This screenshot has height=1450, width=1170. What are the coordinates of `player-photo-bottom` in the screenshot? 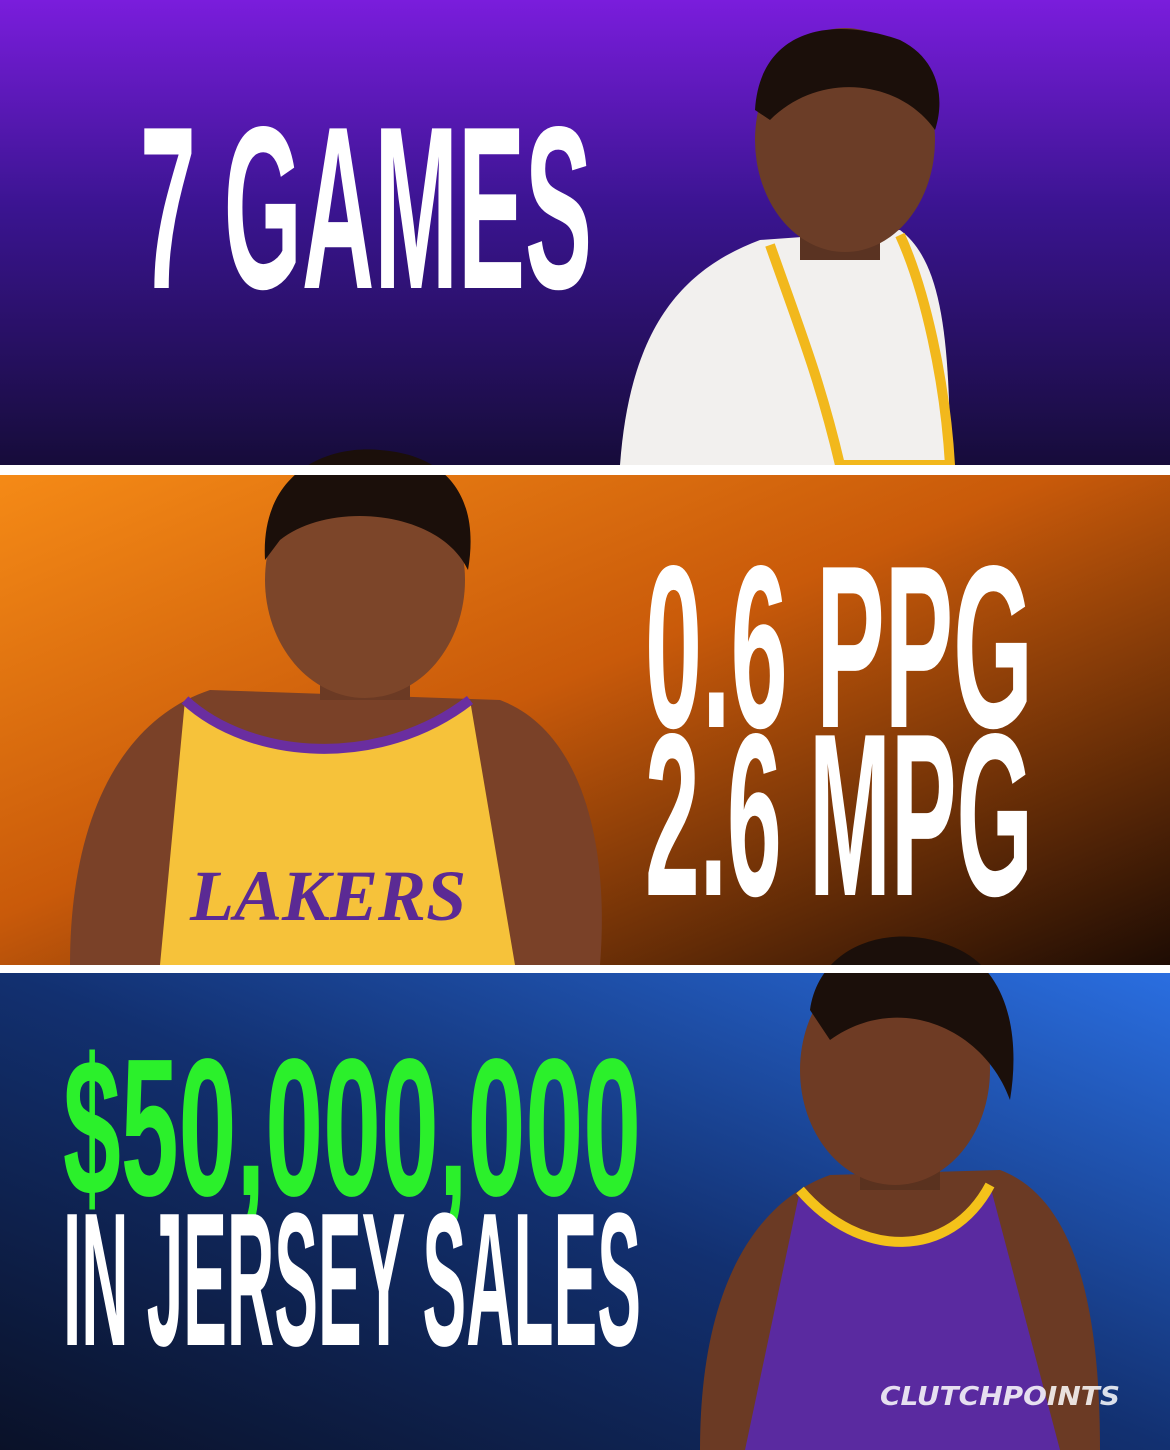 It's located at (900, 1193).